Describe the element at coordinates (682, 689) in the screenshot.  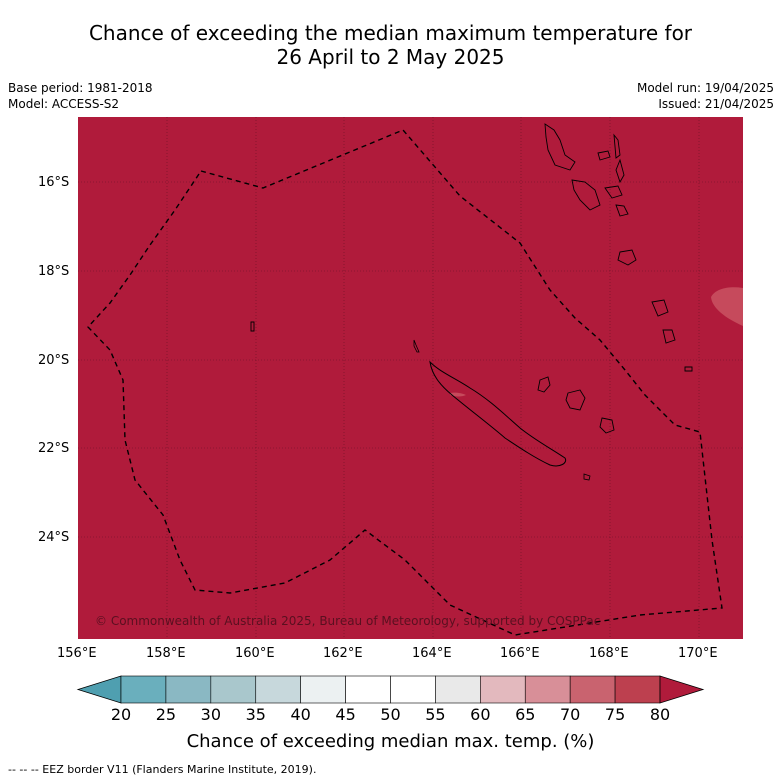
I see `colorbar-extend-high` at that location.